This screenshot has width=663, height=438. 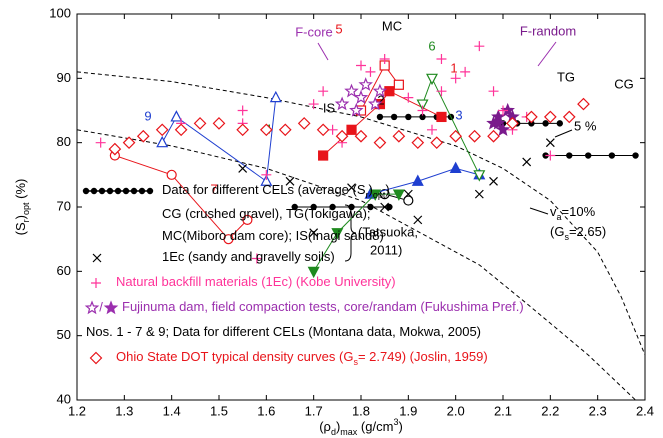 What do you see at coordinates (566, 76) in the screenshot?
I see `series-label: TG` at bounding box center [566, 76].